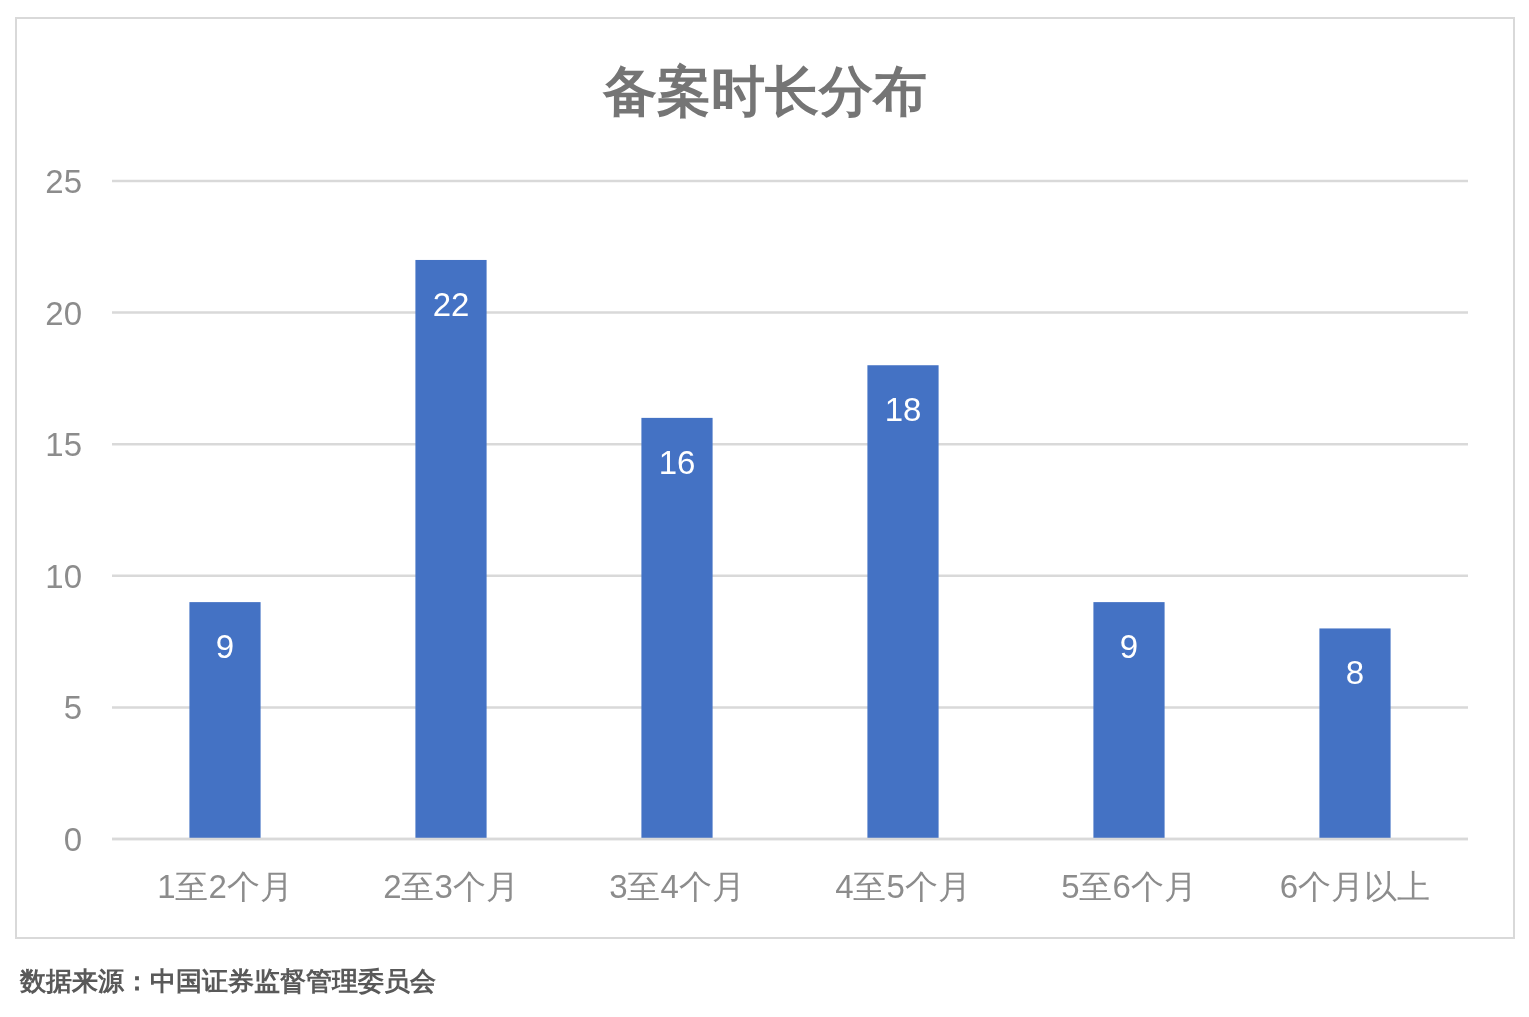  Describe the element at coordinates (764, 91) in the screenshot. I see `chart-title: 备案时长分布` at that location.